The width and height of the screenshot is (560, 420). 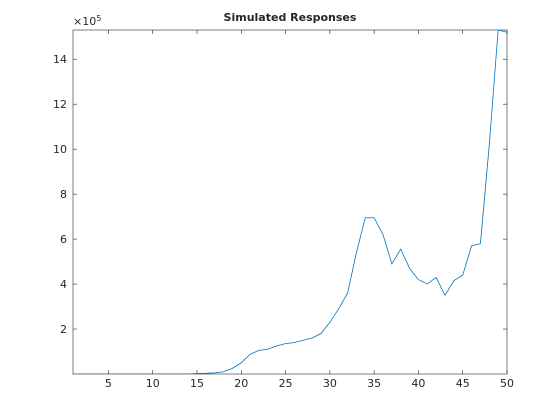 What do you see at coordinates (60, 149) in the screenshot?
I see `y-tick-label: 10` at bounding box center [60, 149].